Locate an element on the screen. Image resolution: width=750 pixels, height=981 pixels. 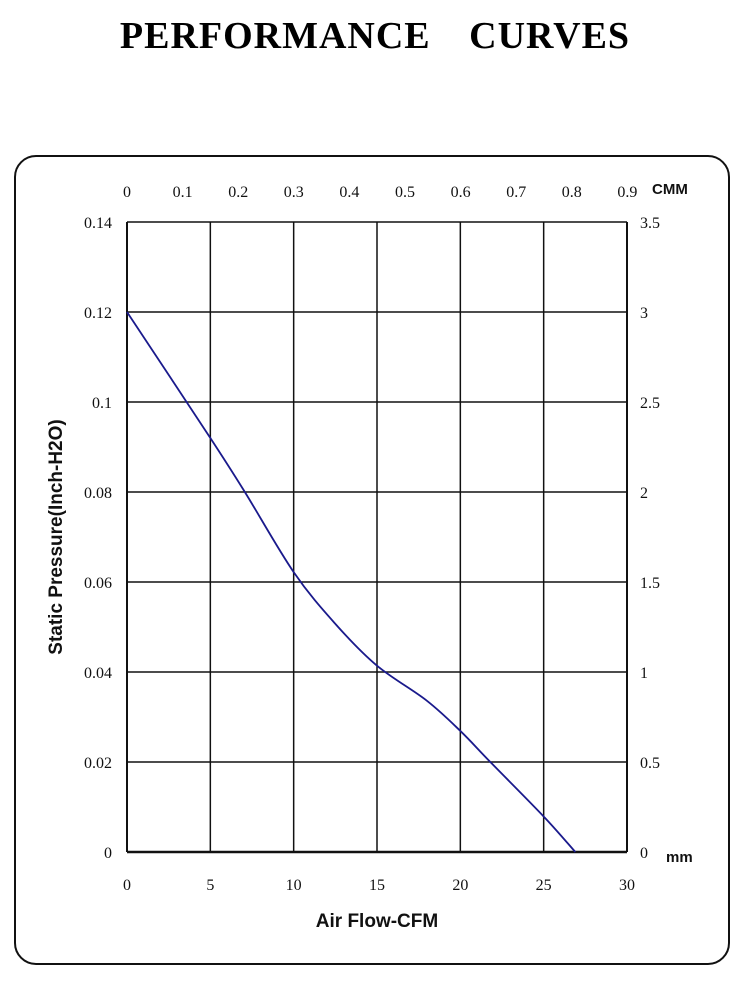
y-tick-label: 0.02 is located at coordinates (98, 763).